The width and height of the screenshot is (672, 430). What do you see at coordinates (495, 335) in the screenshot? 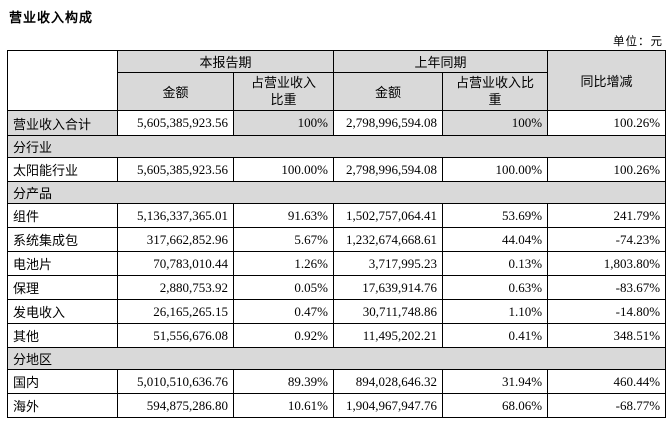
I see `ratio-prior-cell: 0.41%` at bounding box center [495, 335].